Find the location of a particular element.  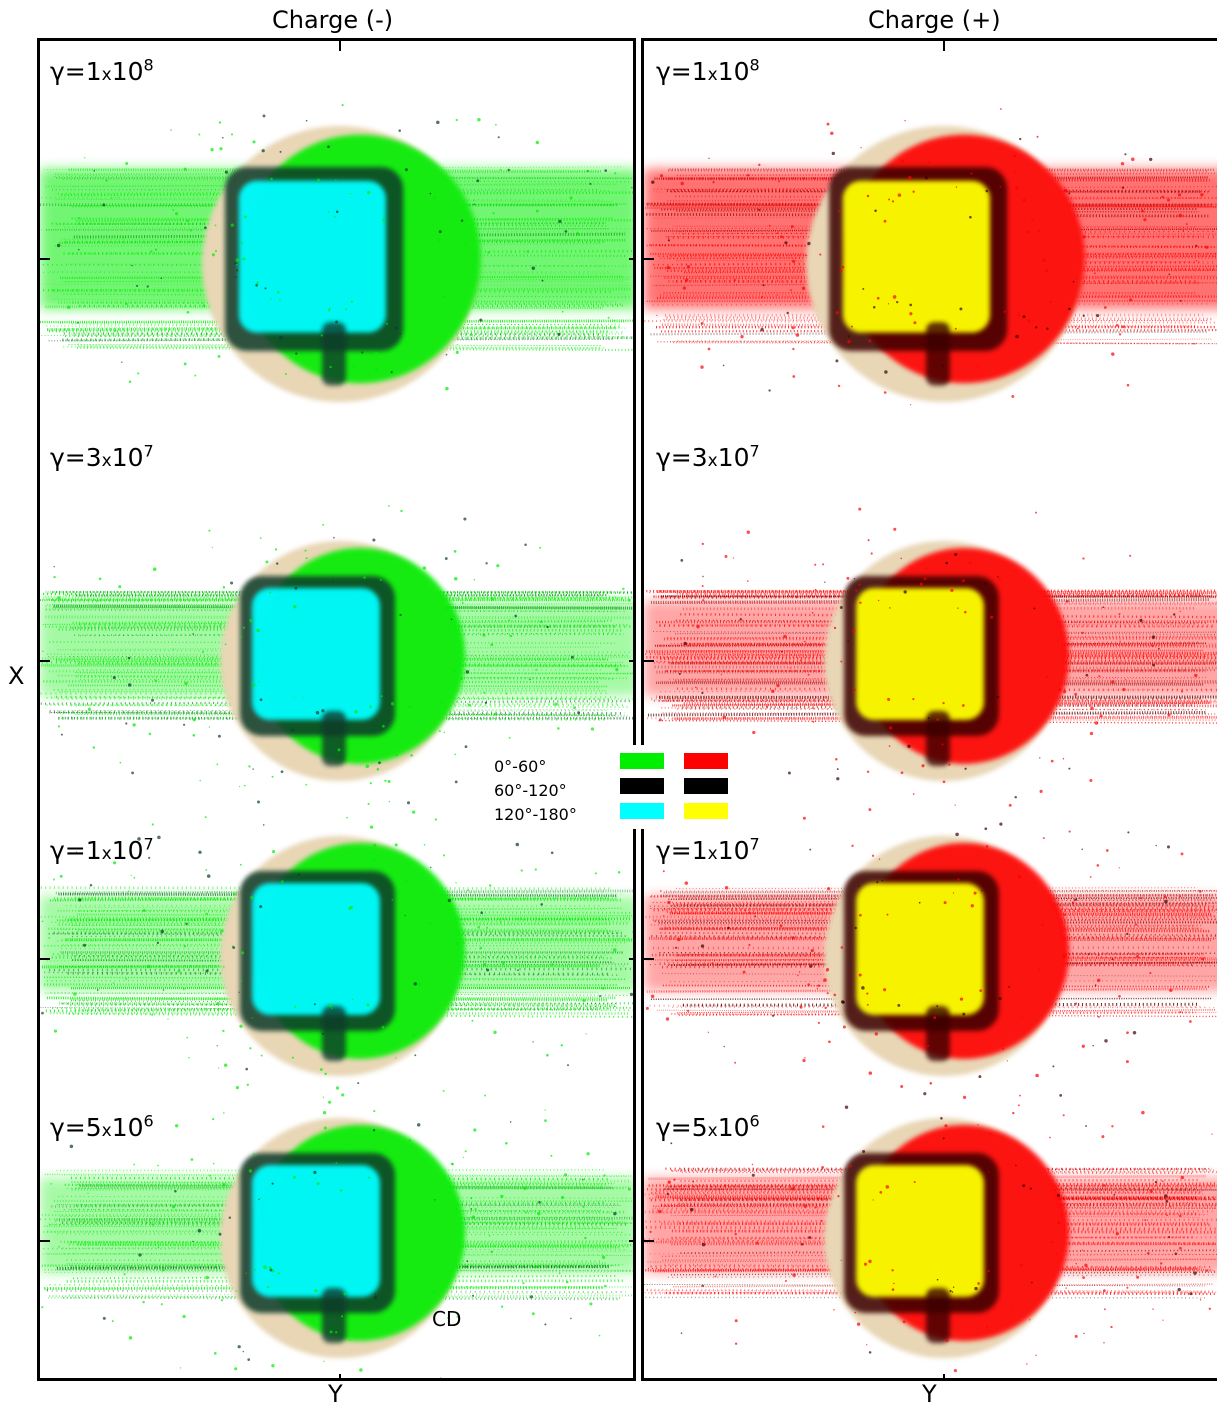

legend: 0°-60° 60°-120° 120°-180° is located at coordinates (631, 787).